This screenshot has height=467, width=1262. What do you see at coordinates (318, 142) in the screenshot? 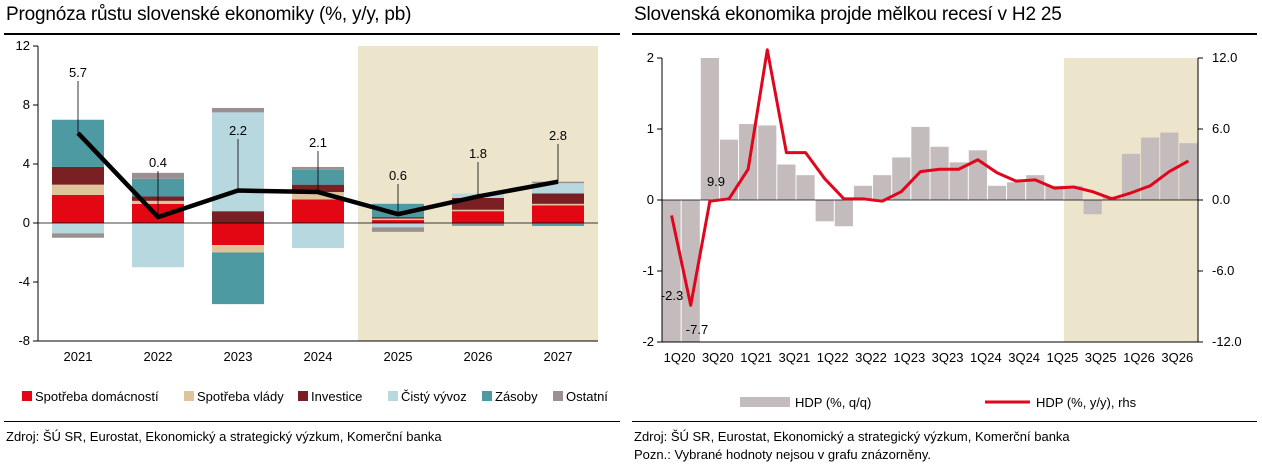
I see `data-label: 2.1` at bounding box center [318, 142].